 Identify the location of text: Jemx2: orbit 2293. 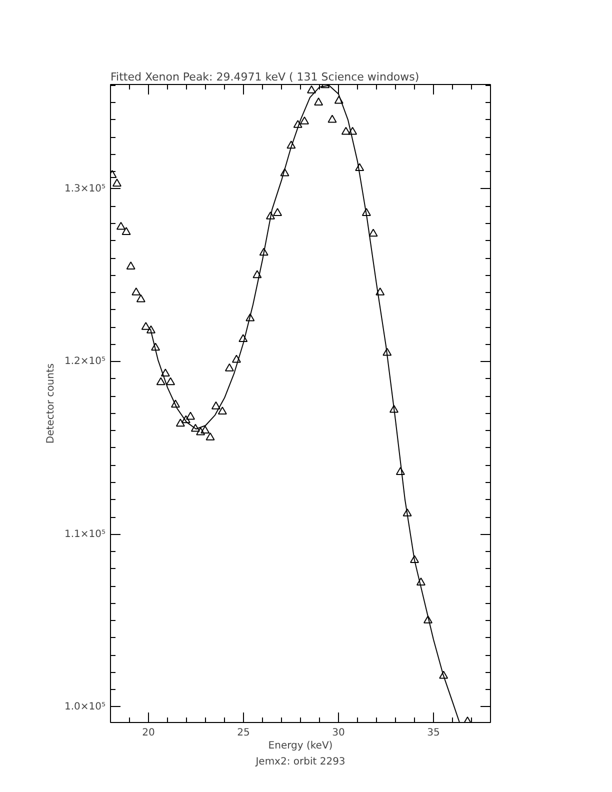
(300, 762).